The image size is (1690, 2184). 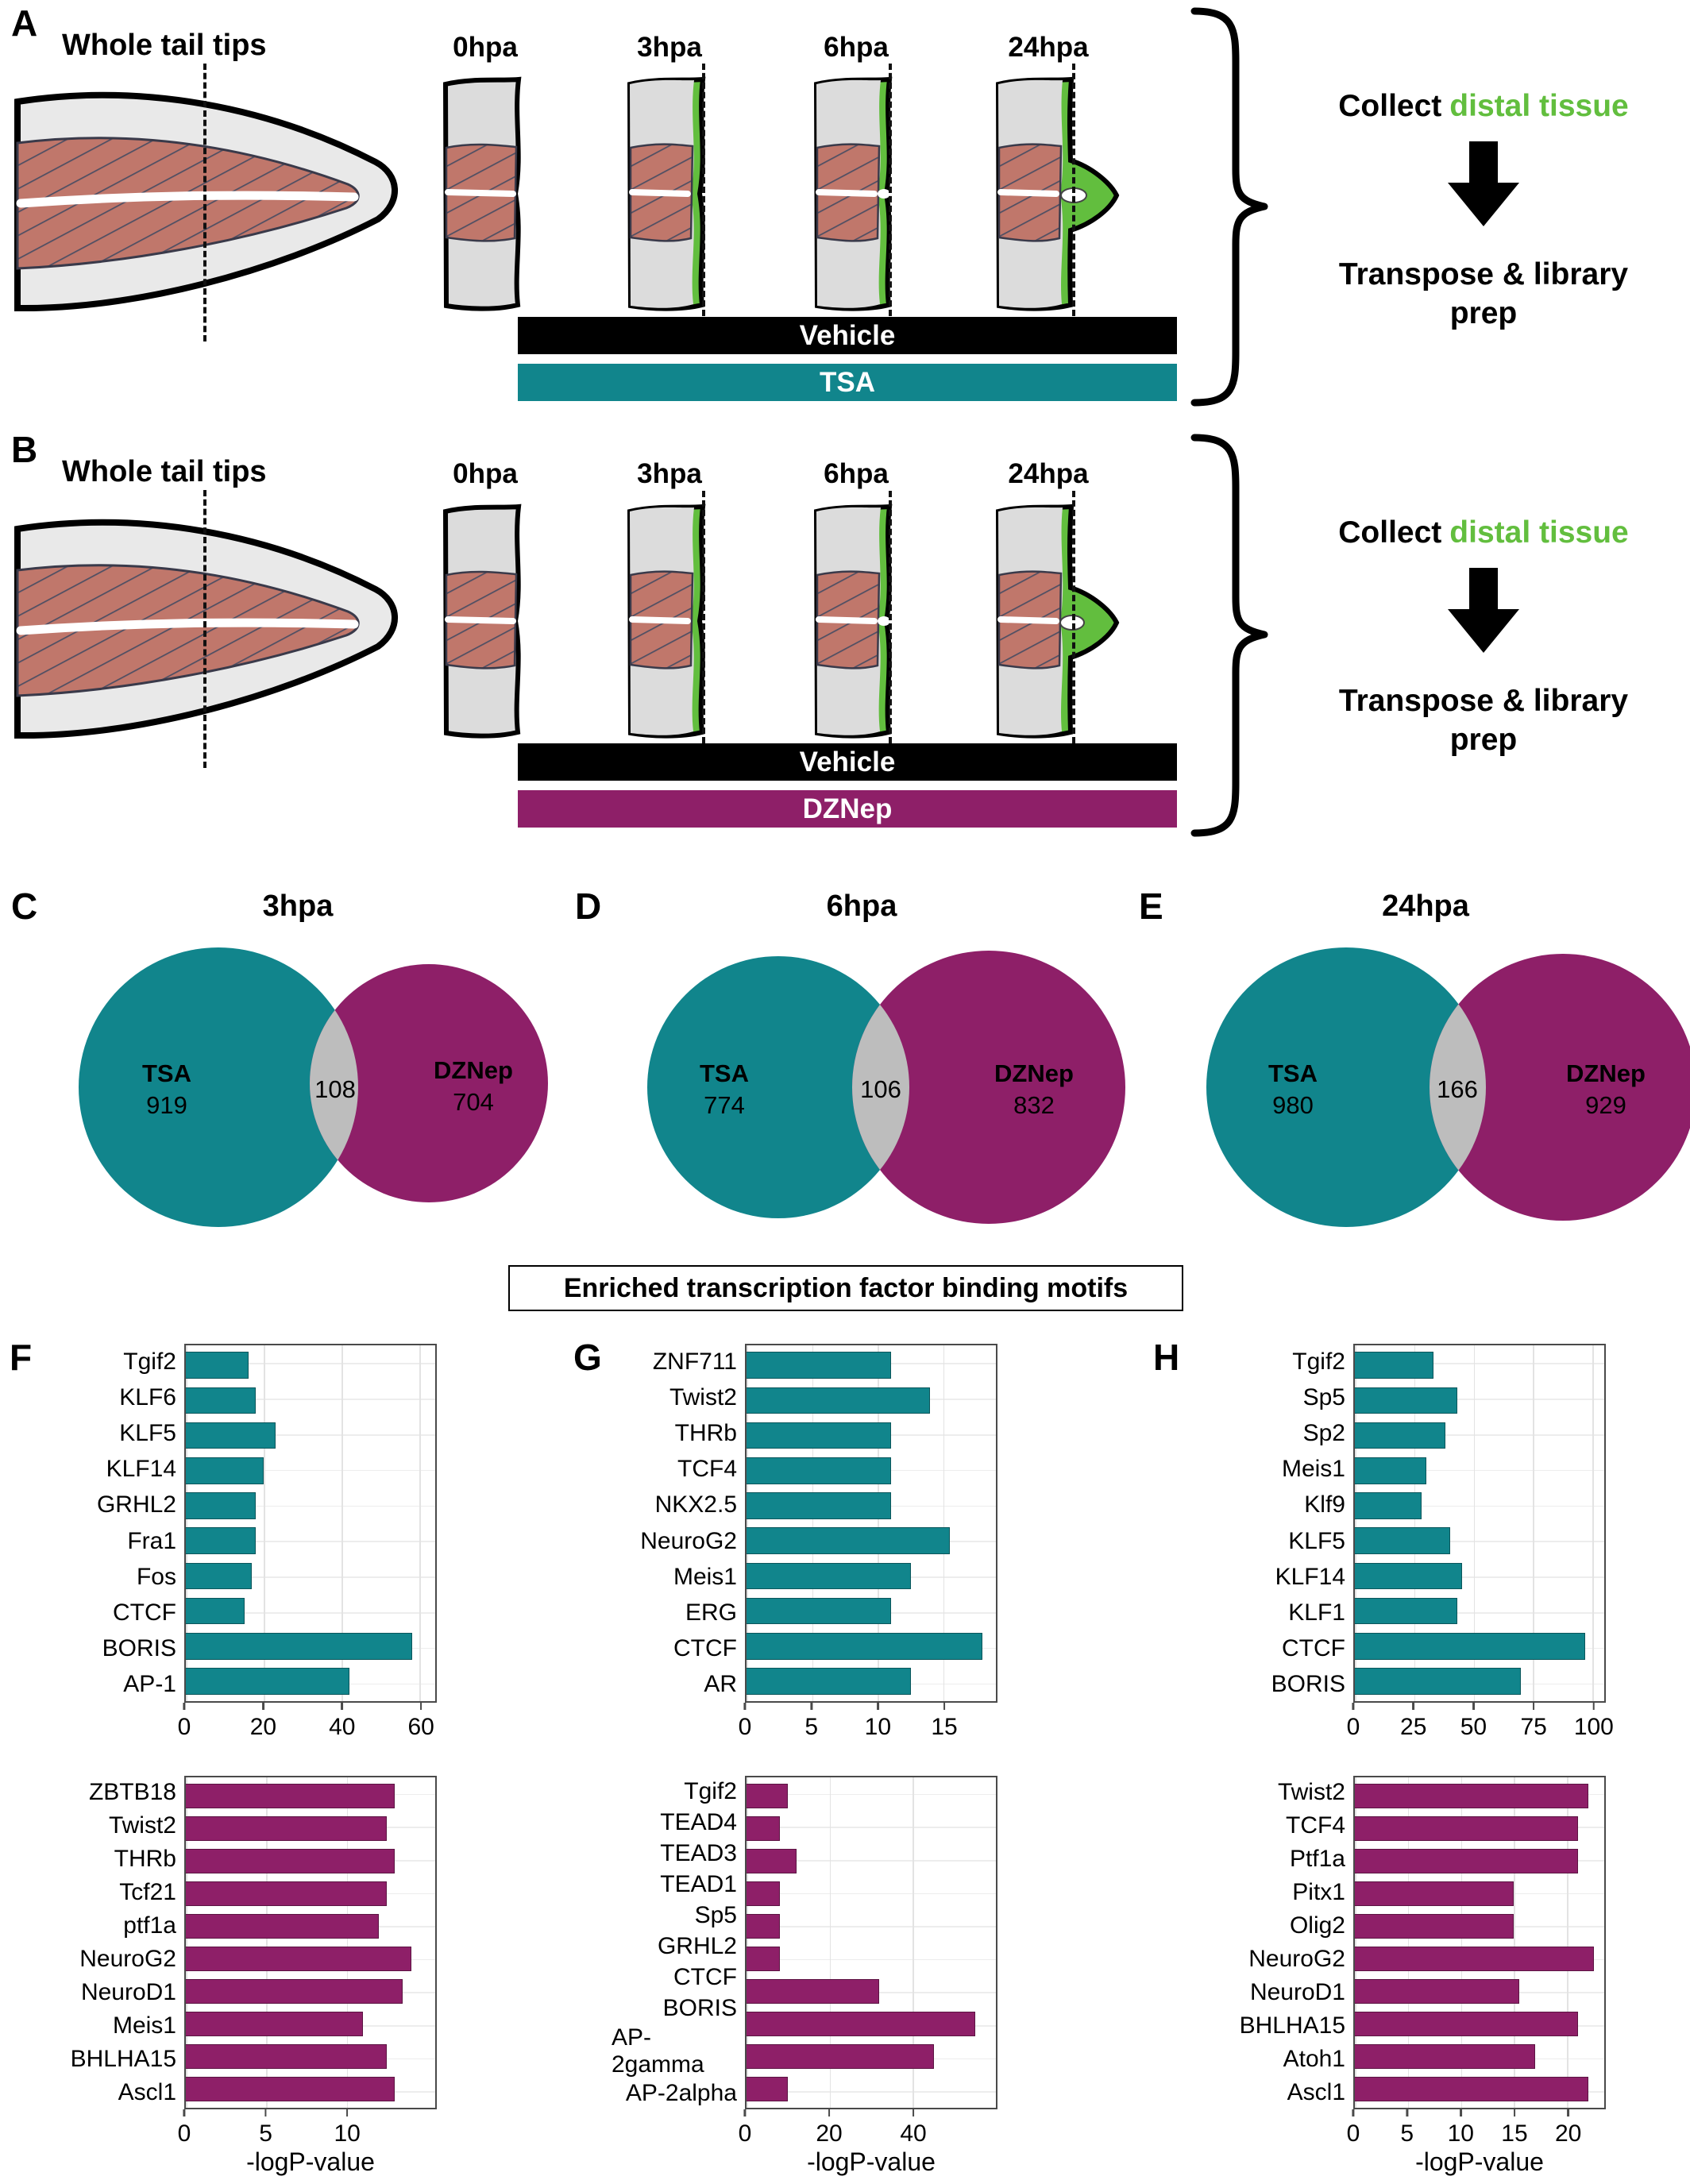 I want to click on category-label-ERG: ERG, so click(x=711, y=1612).